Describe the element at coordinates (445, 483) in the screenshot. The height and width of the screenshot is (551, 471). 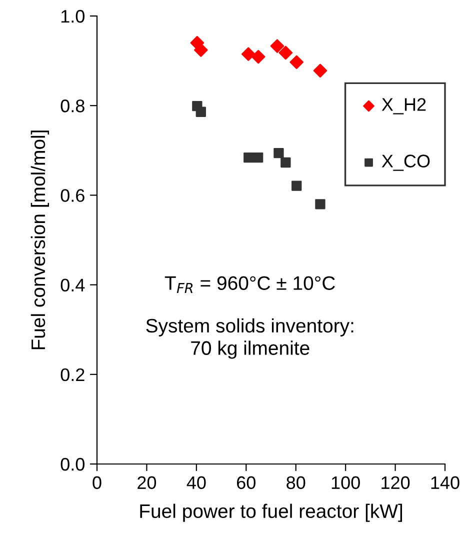
I see `x-tick-label: 140` at that location.